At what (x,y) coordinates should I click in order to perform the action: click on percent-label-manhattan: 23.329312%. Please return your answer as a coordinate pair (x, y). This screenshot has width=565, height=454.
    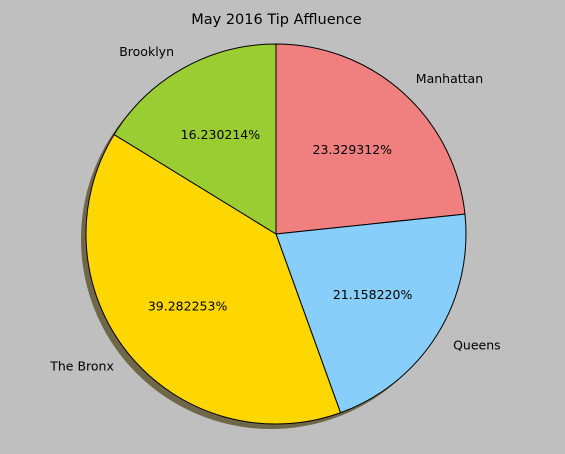
    Looking at the image, I should click on (353, 149).